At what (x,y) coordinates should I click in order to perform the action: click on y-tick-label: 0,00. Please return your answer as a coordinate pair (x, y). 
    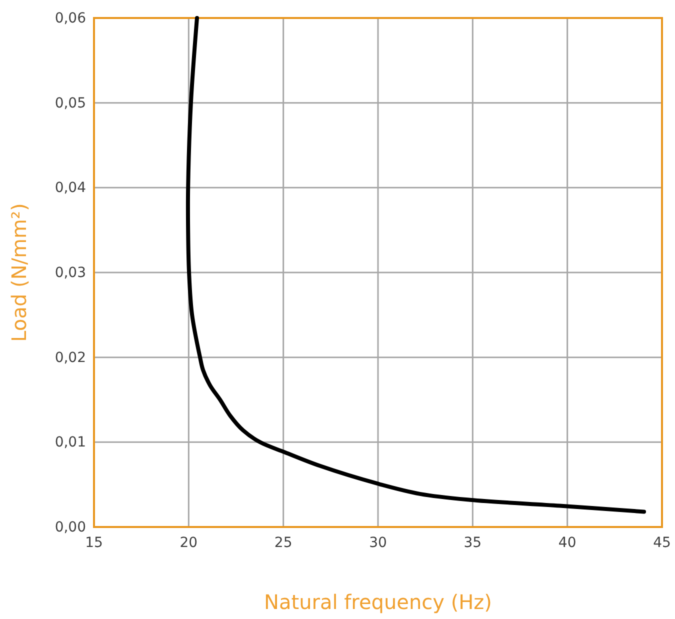
    Looking at the image, I should click on (70, 527).